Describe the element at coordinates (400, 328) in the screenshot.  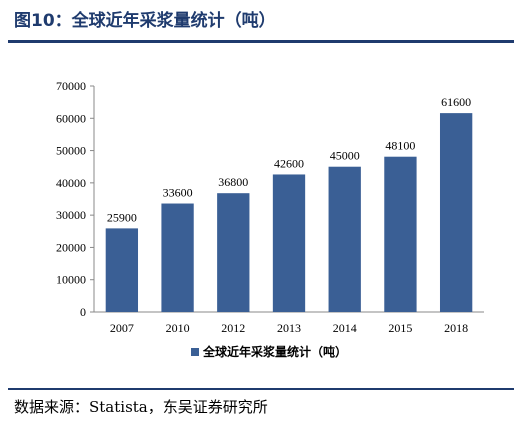
I see `x-tick-label: 2015` at that location.